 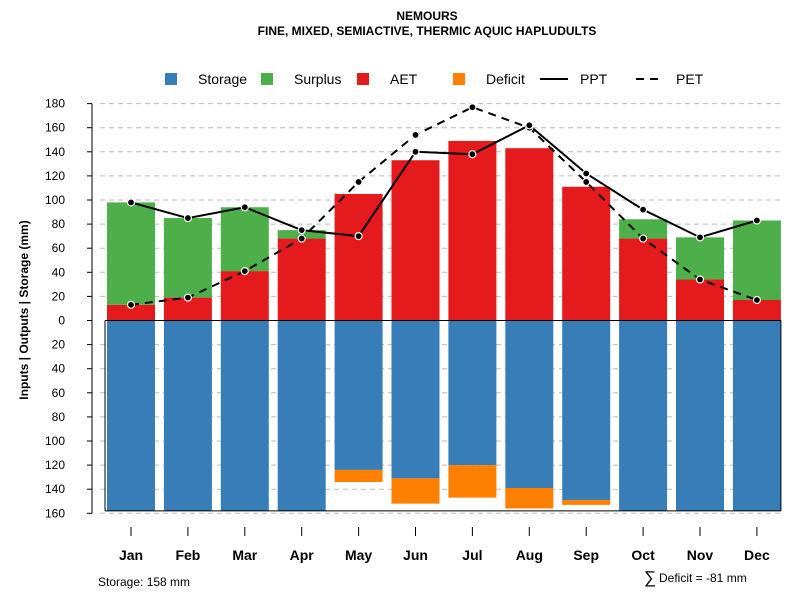 What do you see at coordinates (700, 555) in the screenshot?
I see `month-label: Nov` at bounding box center [700, 555].